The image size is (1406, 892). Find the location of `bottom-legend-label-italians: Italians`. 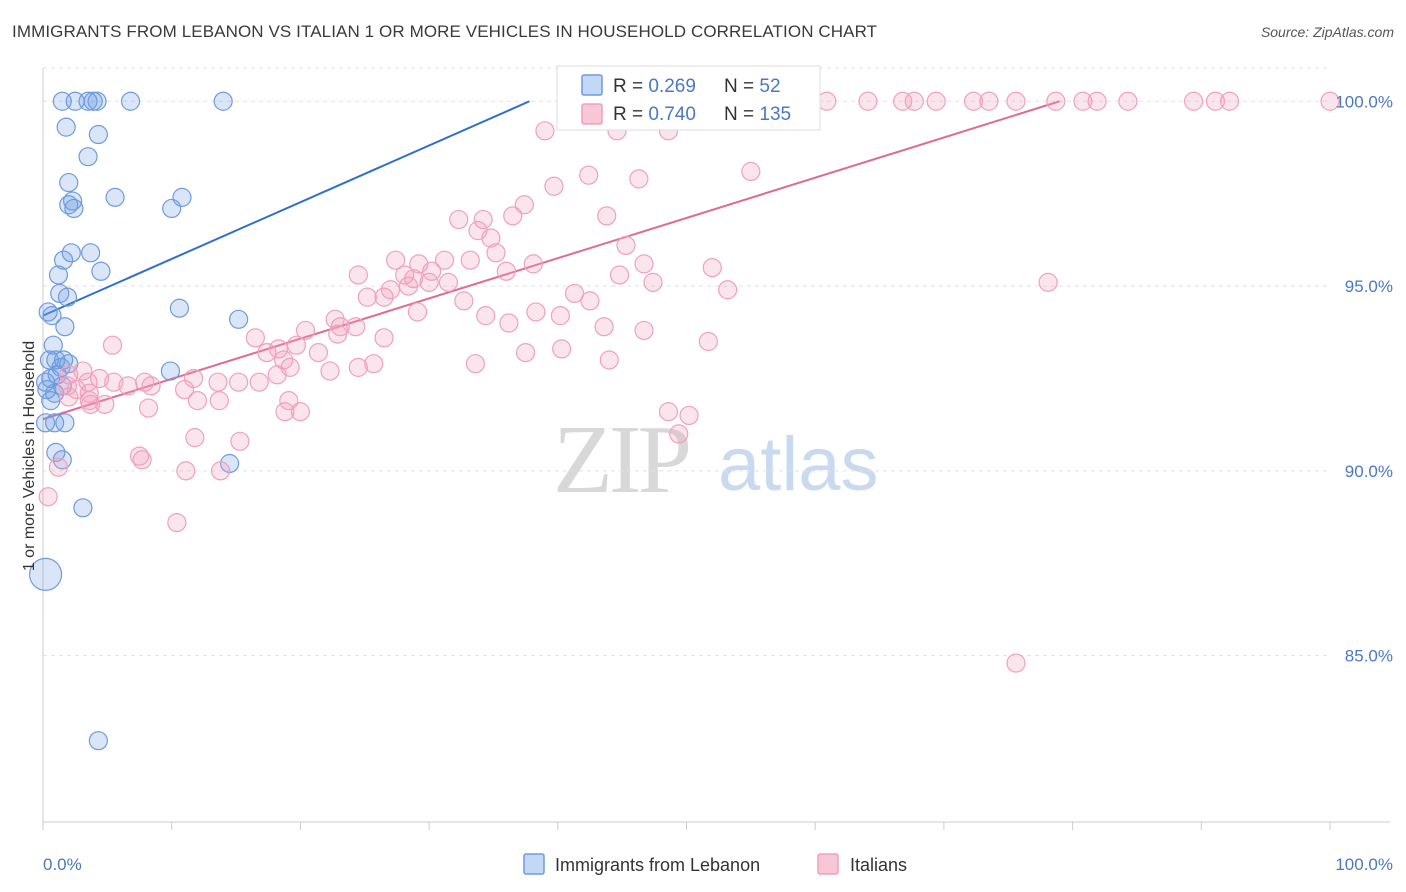

bottom-legend-label-italians: Italians is located at coordinates (878, 865).